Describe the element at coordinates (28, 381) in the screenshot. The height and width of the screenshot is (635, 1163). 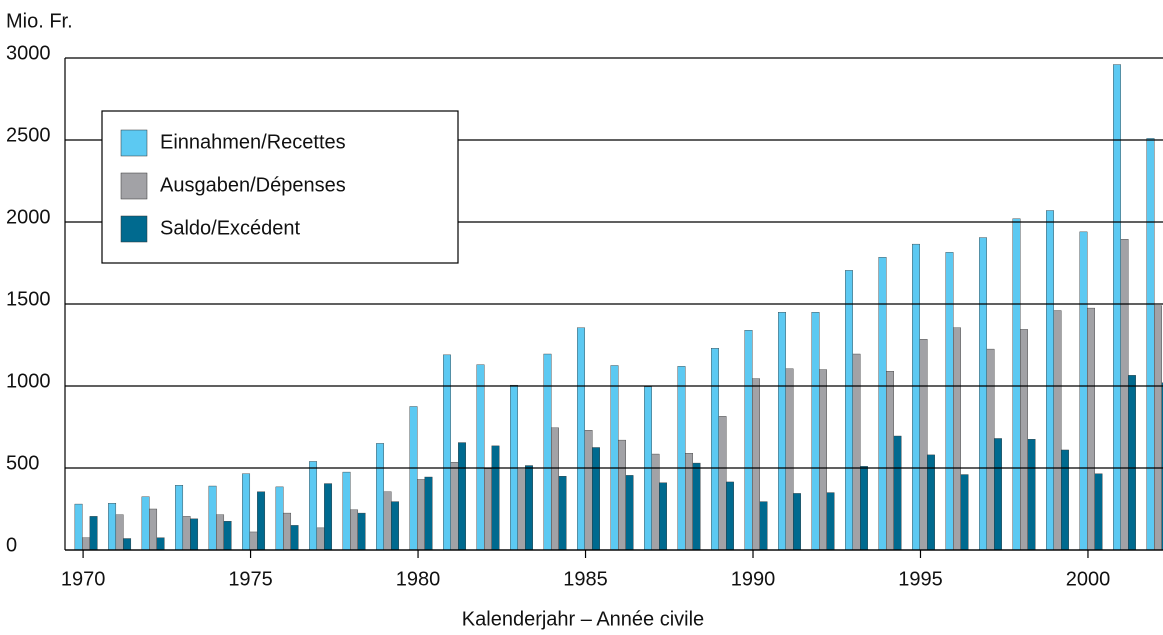
I see `y-tick-label: 1000` at that location.